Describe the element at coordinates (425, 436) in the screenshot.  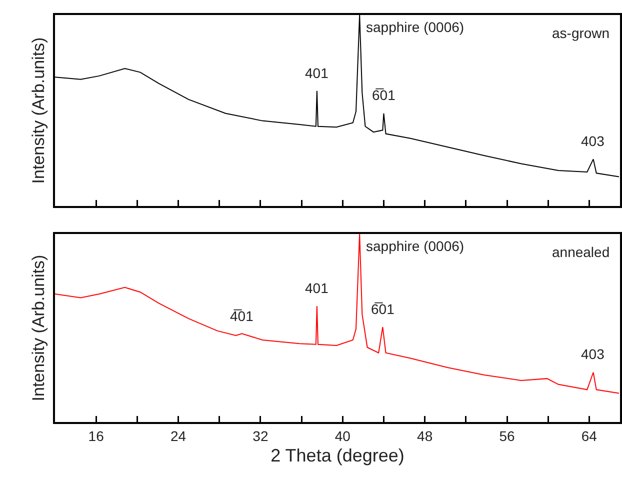
I see `x-tick-label: 48` at that location.